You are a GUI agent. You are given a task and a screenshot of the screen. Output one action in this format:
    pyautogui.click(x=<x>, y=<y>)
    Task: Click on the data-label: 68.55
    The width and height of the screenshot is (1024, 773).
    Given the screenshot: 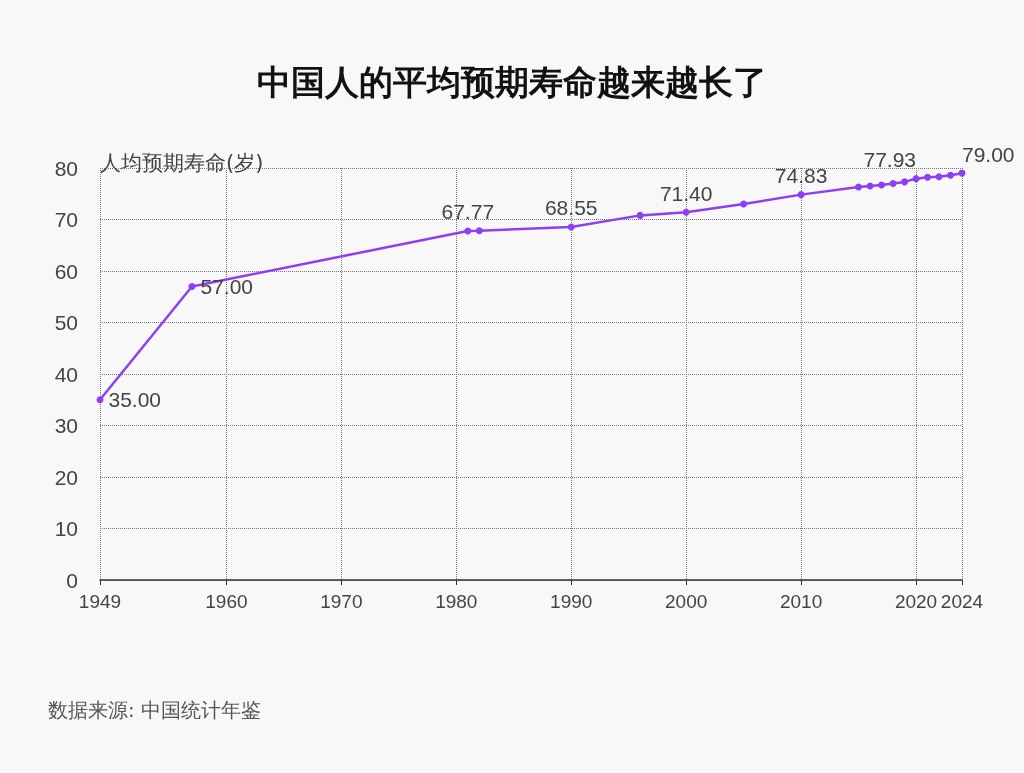 What is the action you would take?
    pyautogui.click(x=571, y=208)
    